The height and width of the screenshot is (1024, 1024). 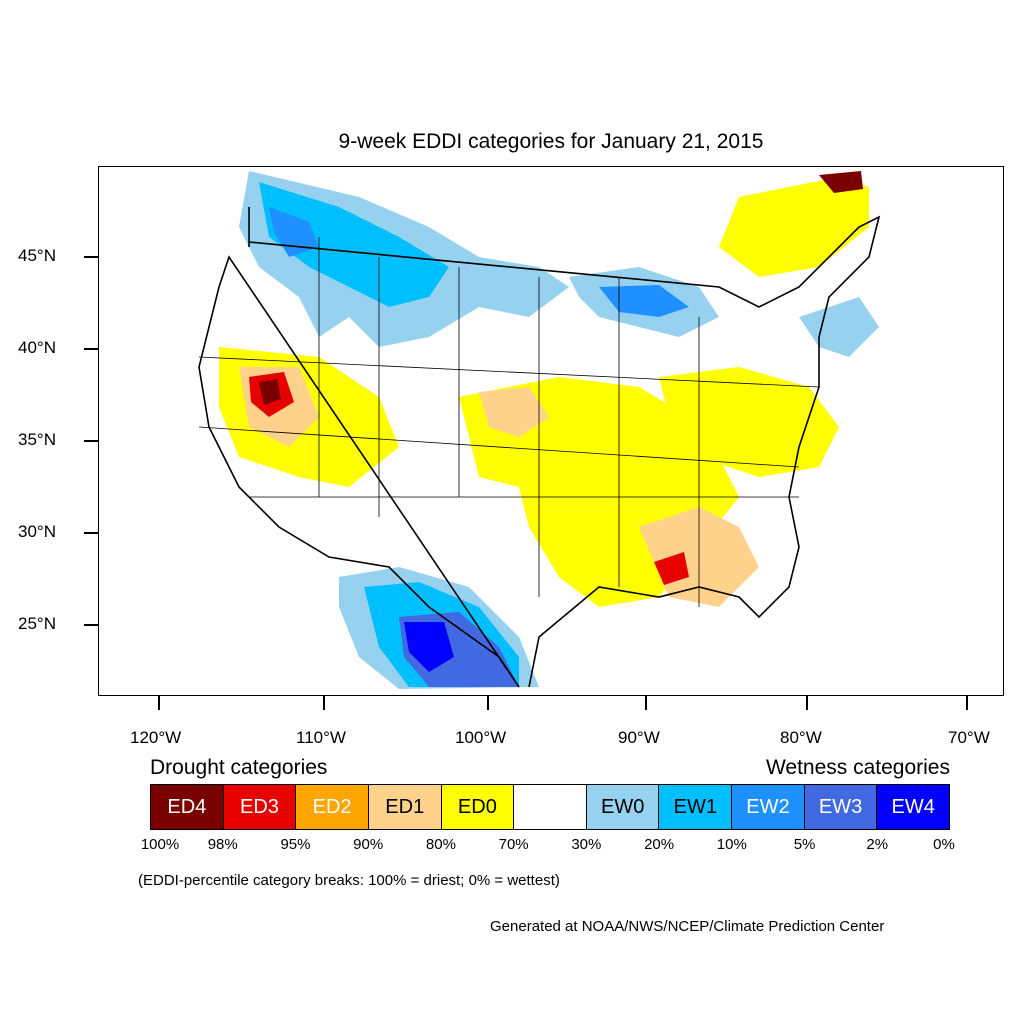 What do you see at coordinates (239, 767) in the screenshot?
I see `drought-categories-heading: Drought categories` at bounding box center [239, 767].